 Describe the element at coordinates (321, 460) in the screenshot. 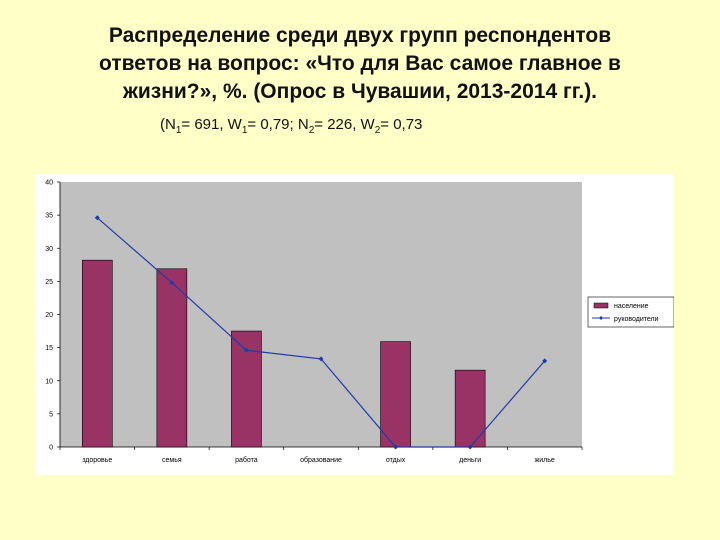

I see `x-tick-label: образование` at that location.